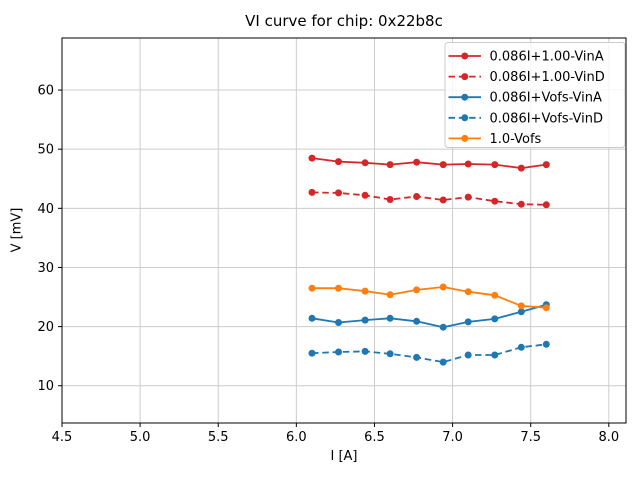 Image resolution: width=640 pixels, height=480 pixels. What do you see at coordinates (465, 138) in the screenshot?
I see `legend-marker-1.0-Vofs` at bounding box center [465, 138].